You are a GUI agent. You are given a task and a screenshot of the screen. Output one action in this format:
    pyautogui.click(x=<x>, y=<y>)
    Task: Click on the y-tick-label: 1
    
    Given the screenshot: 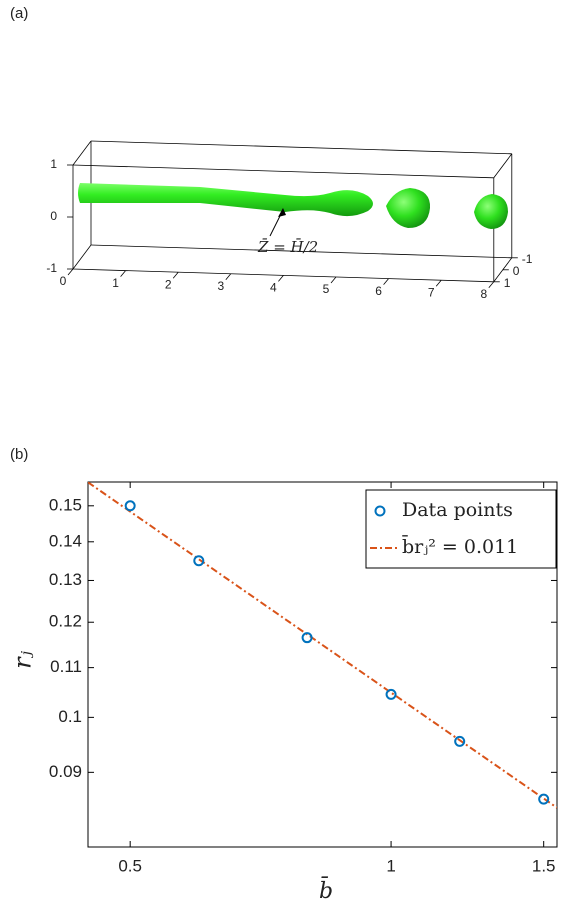 What is the action you would take?
    pyautogui.click(x=507, y=283)
    